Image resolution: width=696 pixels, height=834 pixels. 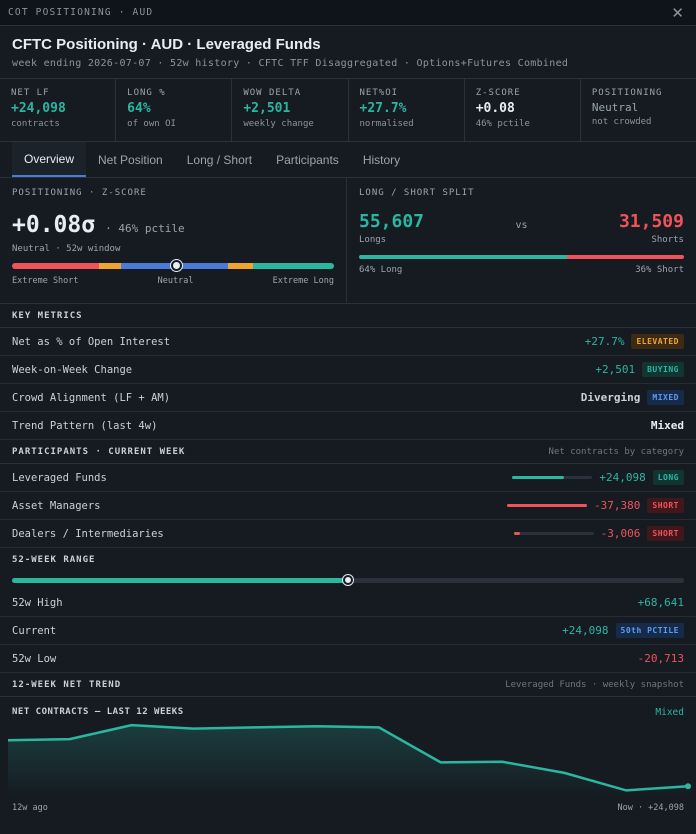 I want to click on participant-value: +24,098, so click(x=622, y=477).